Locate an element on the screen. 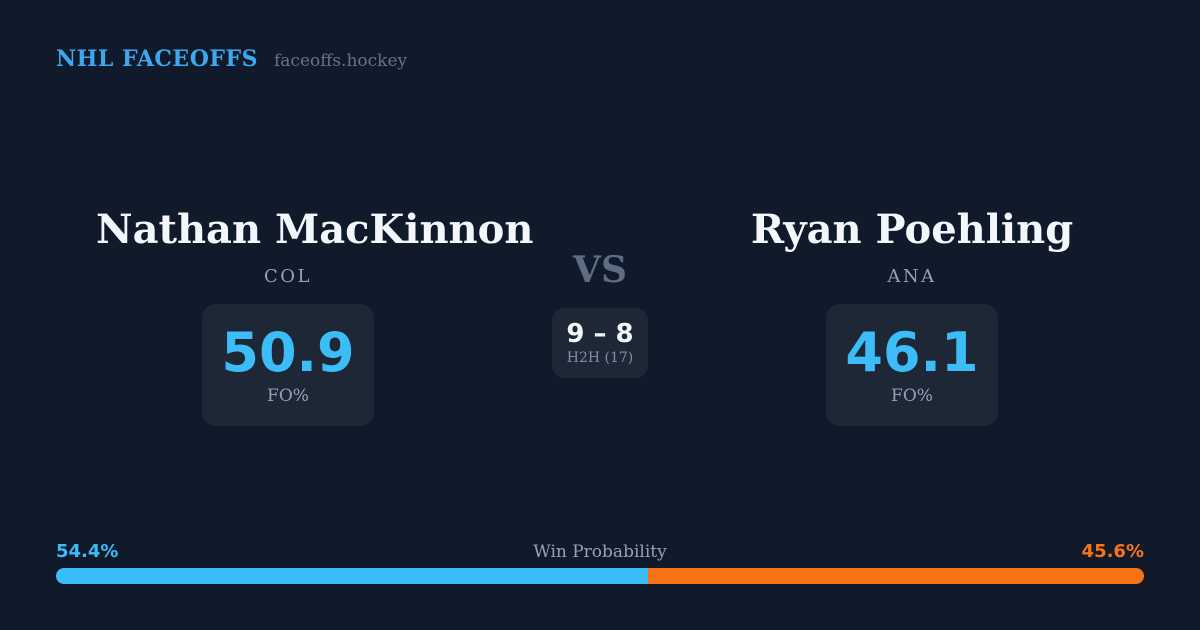 Image resolution: width=1200 pixels, height=630 pixels. winprob-title: Win Probability is located at coordinates (600, 552).